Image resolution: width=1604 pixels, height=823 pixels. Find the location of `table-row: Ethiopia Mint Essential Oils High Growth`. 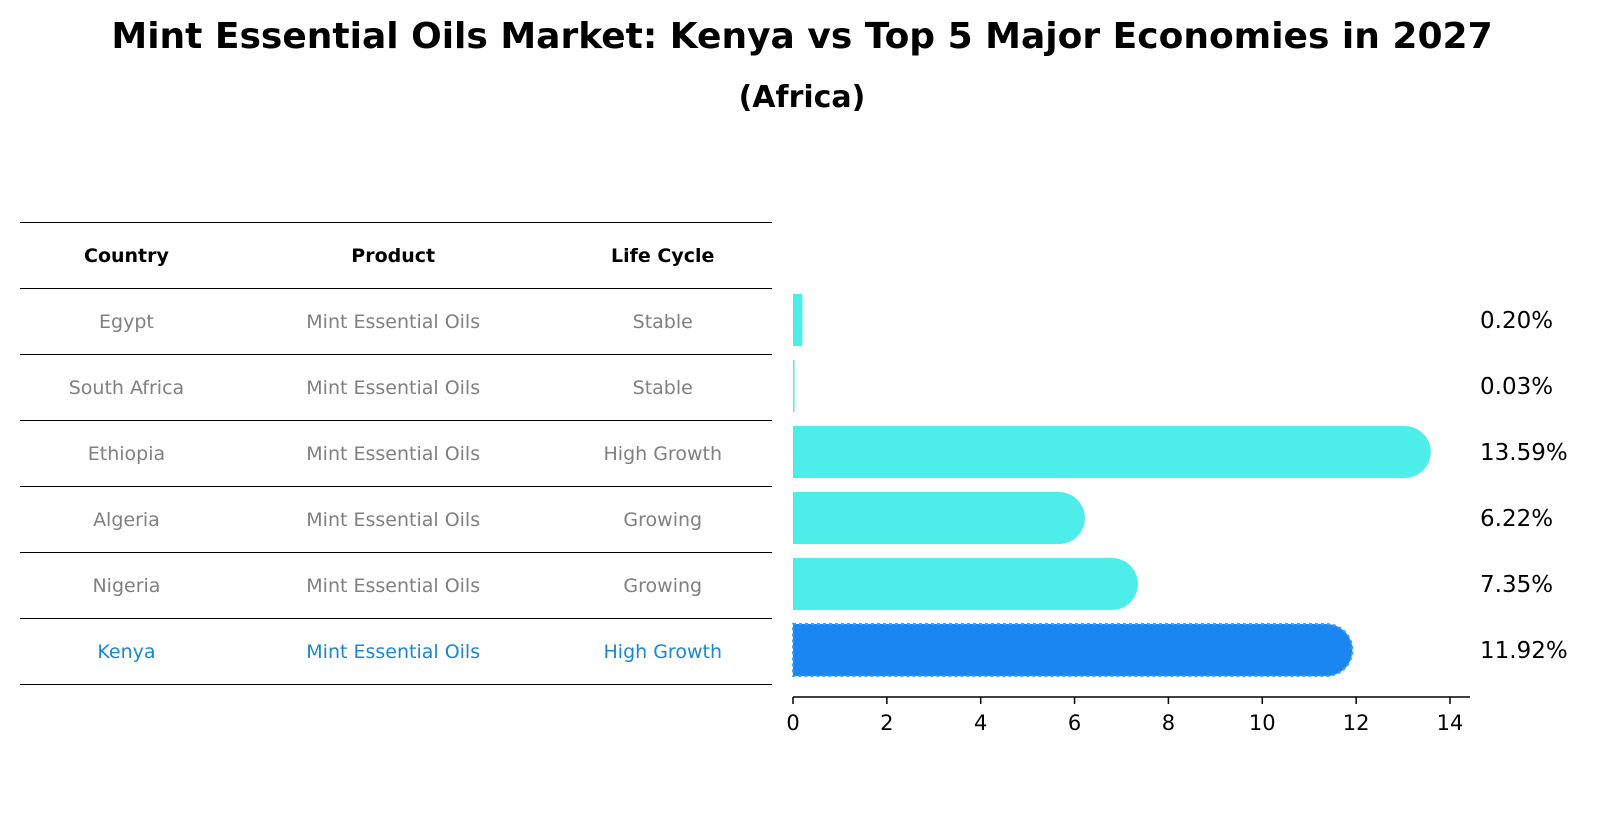

table-row: Ethiopia Mint Essential Oils High Growth is located at coordinates (396, 453).